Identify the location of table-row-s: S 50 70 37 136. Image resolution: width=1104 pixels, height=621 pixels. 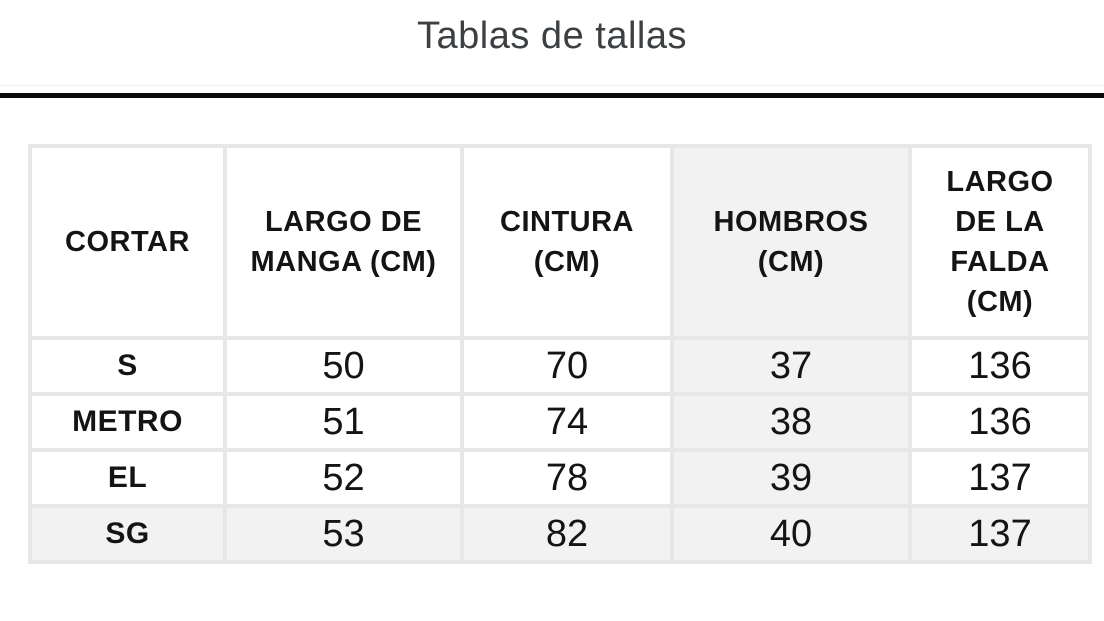
(560, 366).